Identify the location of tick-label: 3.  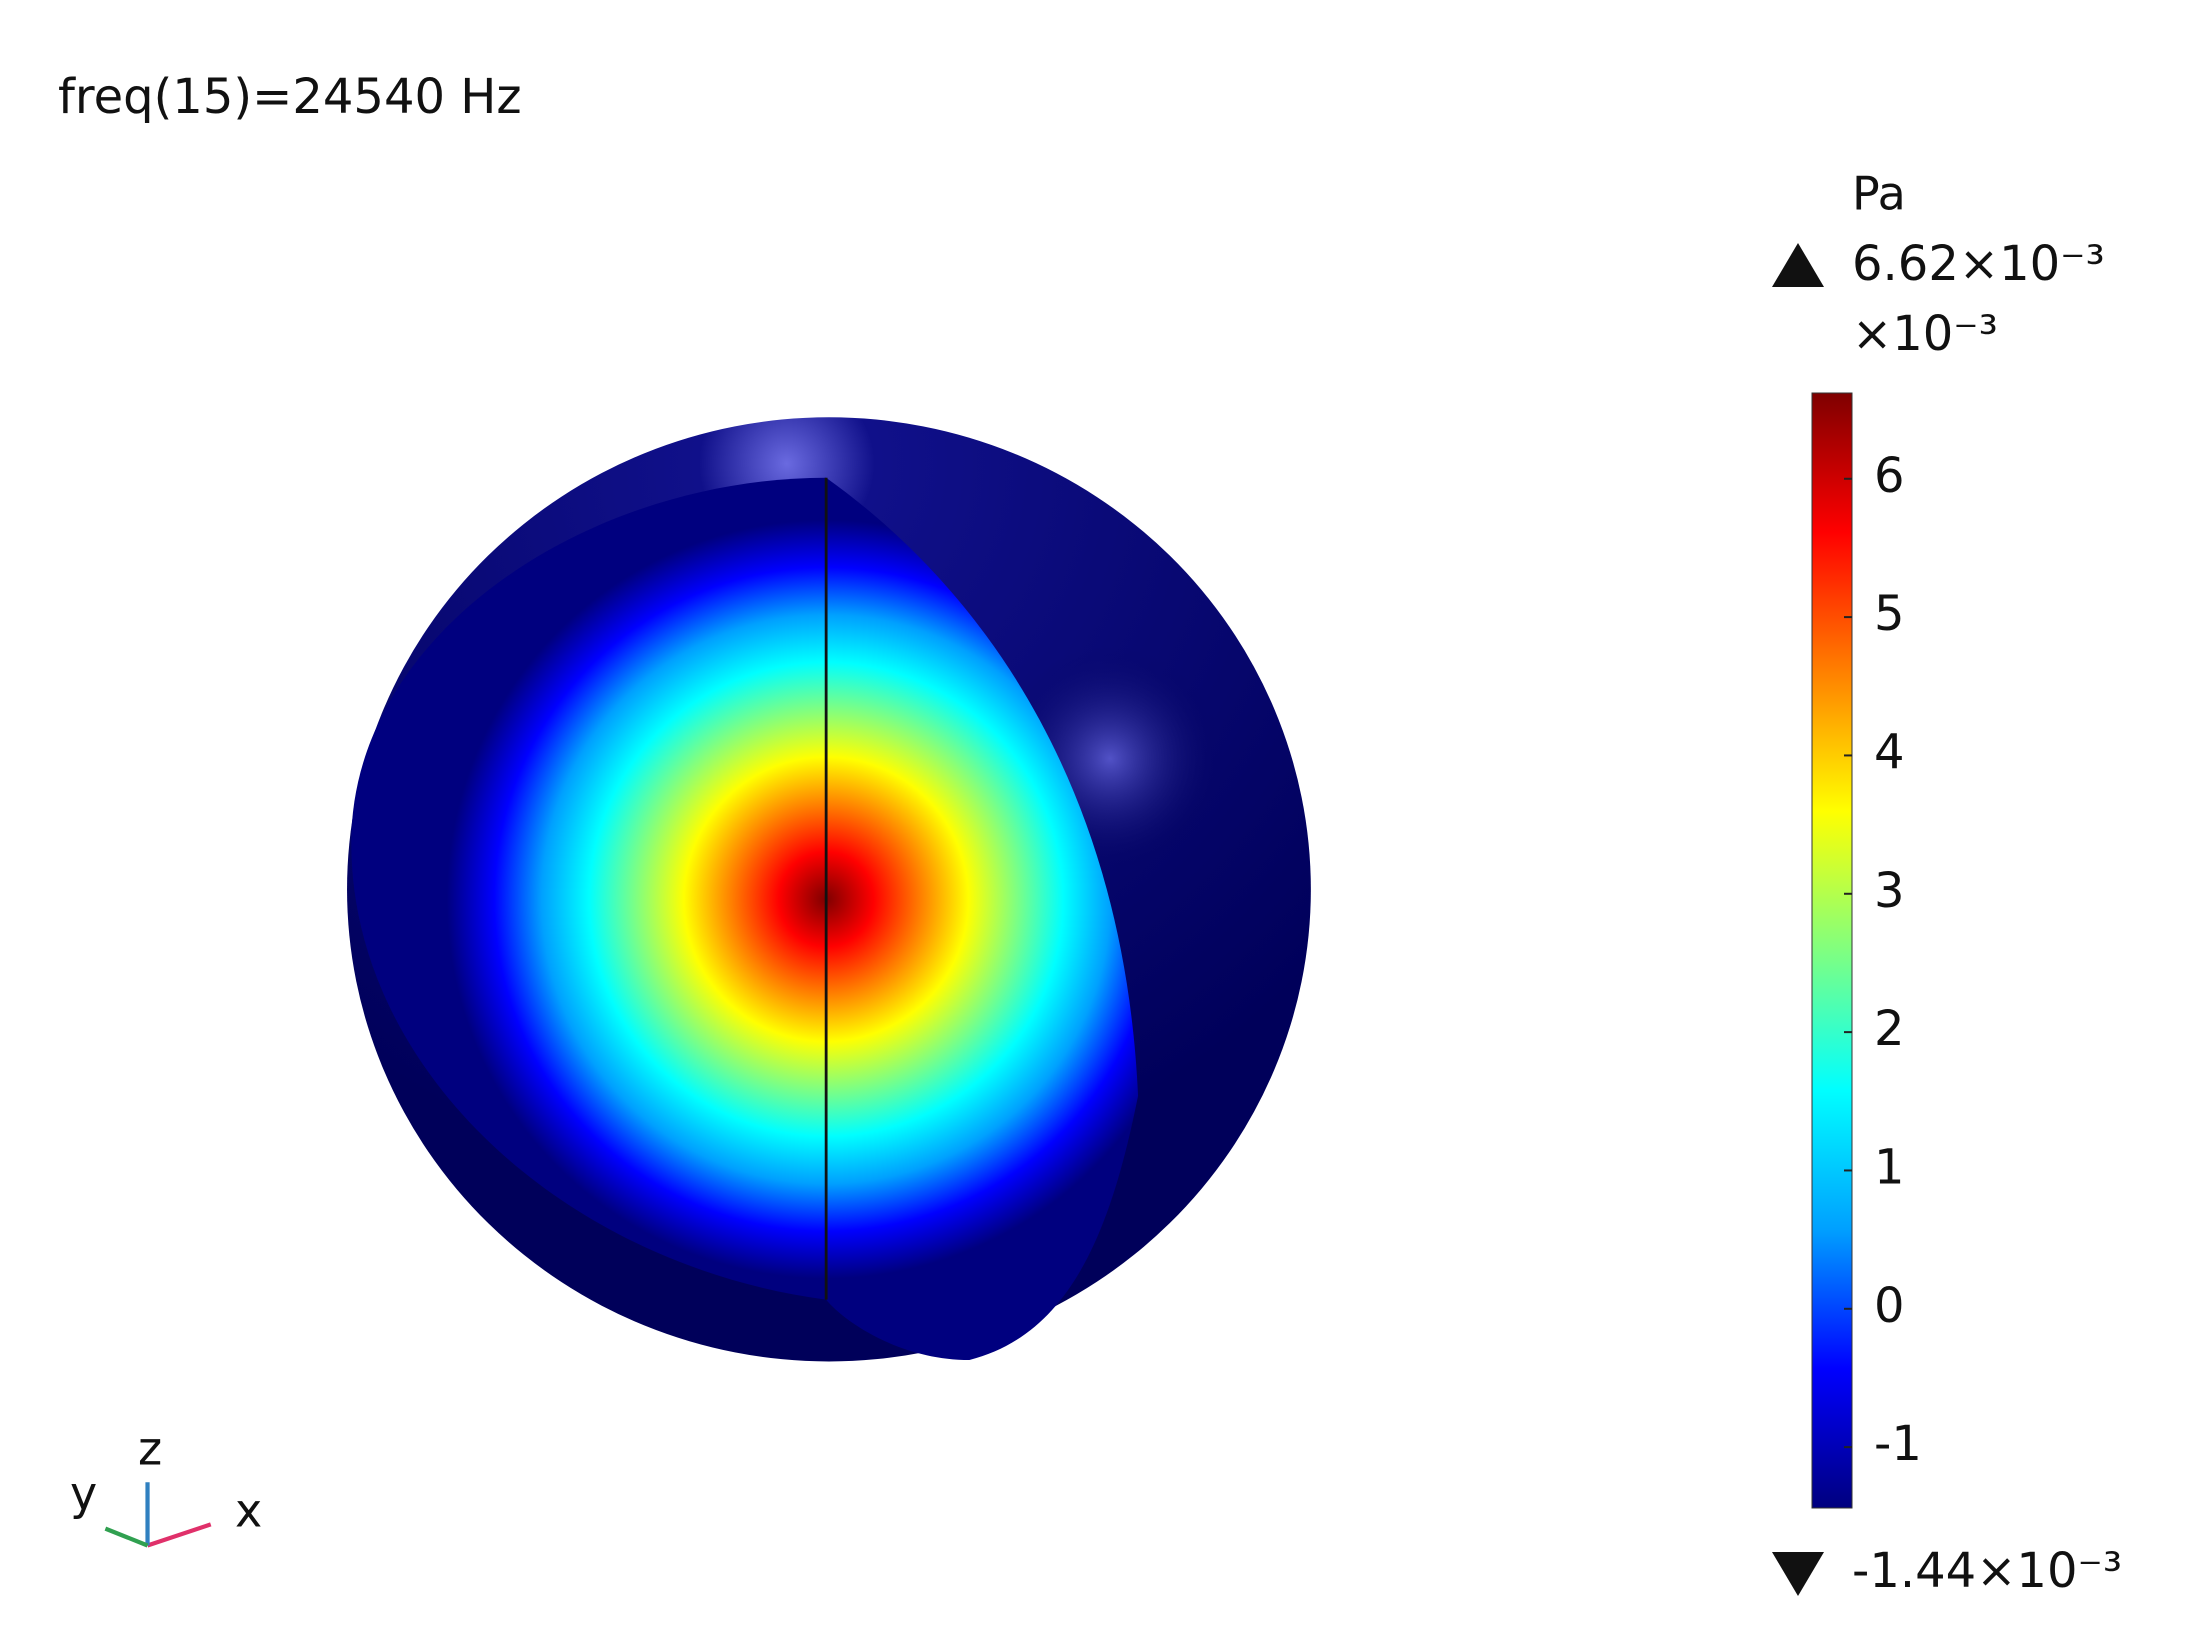
(1889, 891).